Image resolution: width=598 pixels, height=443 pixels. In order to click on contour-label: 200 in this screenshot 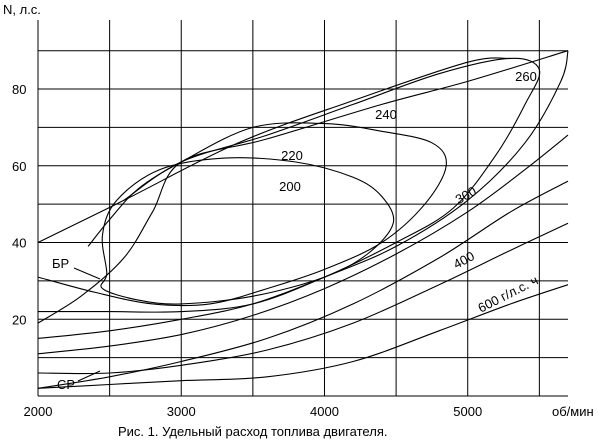, I will do `click(290, 186)`.